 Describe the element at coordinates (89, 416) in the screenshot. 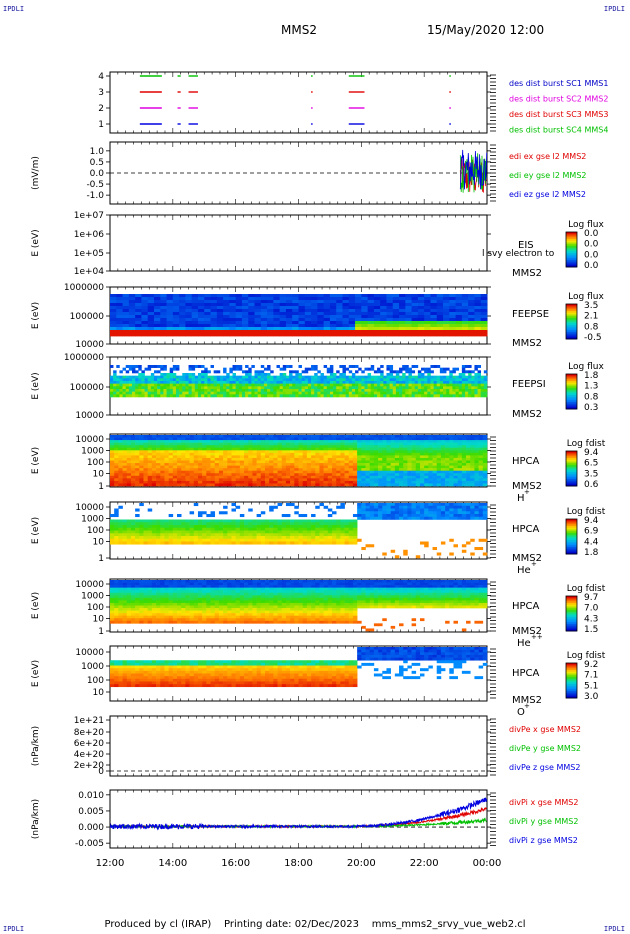

I see `feepsi-panel-ytick-label: 10000` at that location.